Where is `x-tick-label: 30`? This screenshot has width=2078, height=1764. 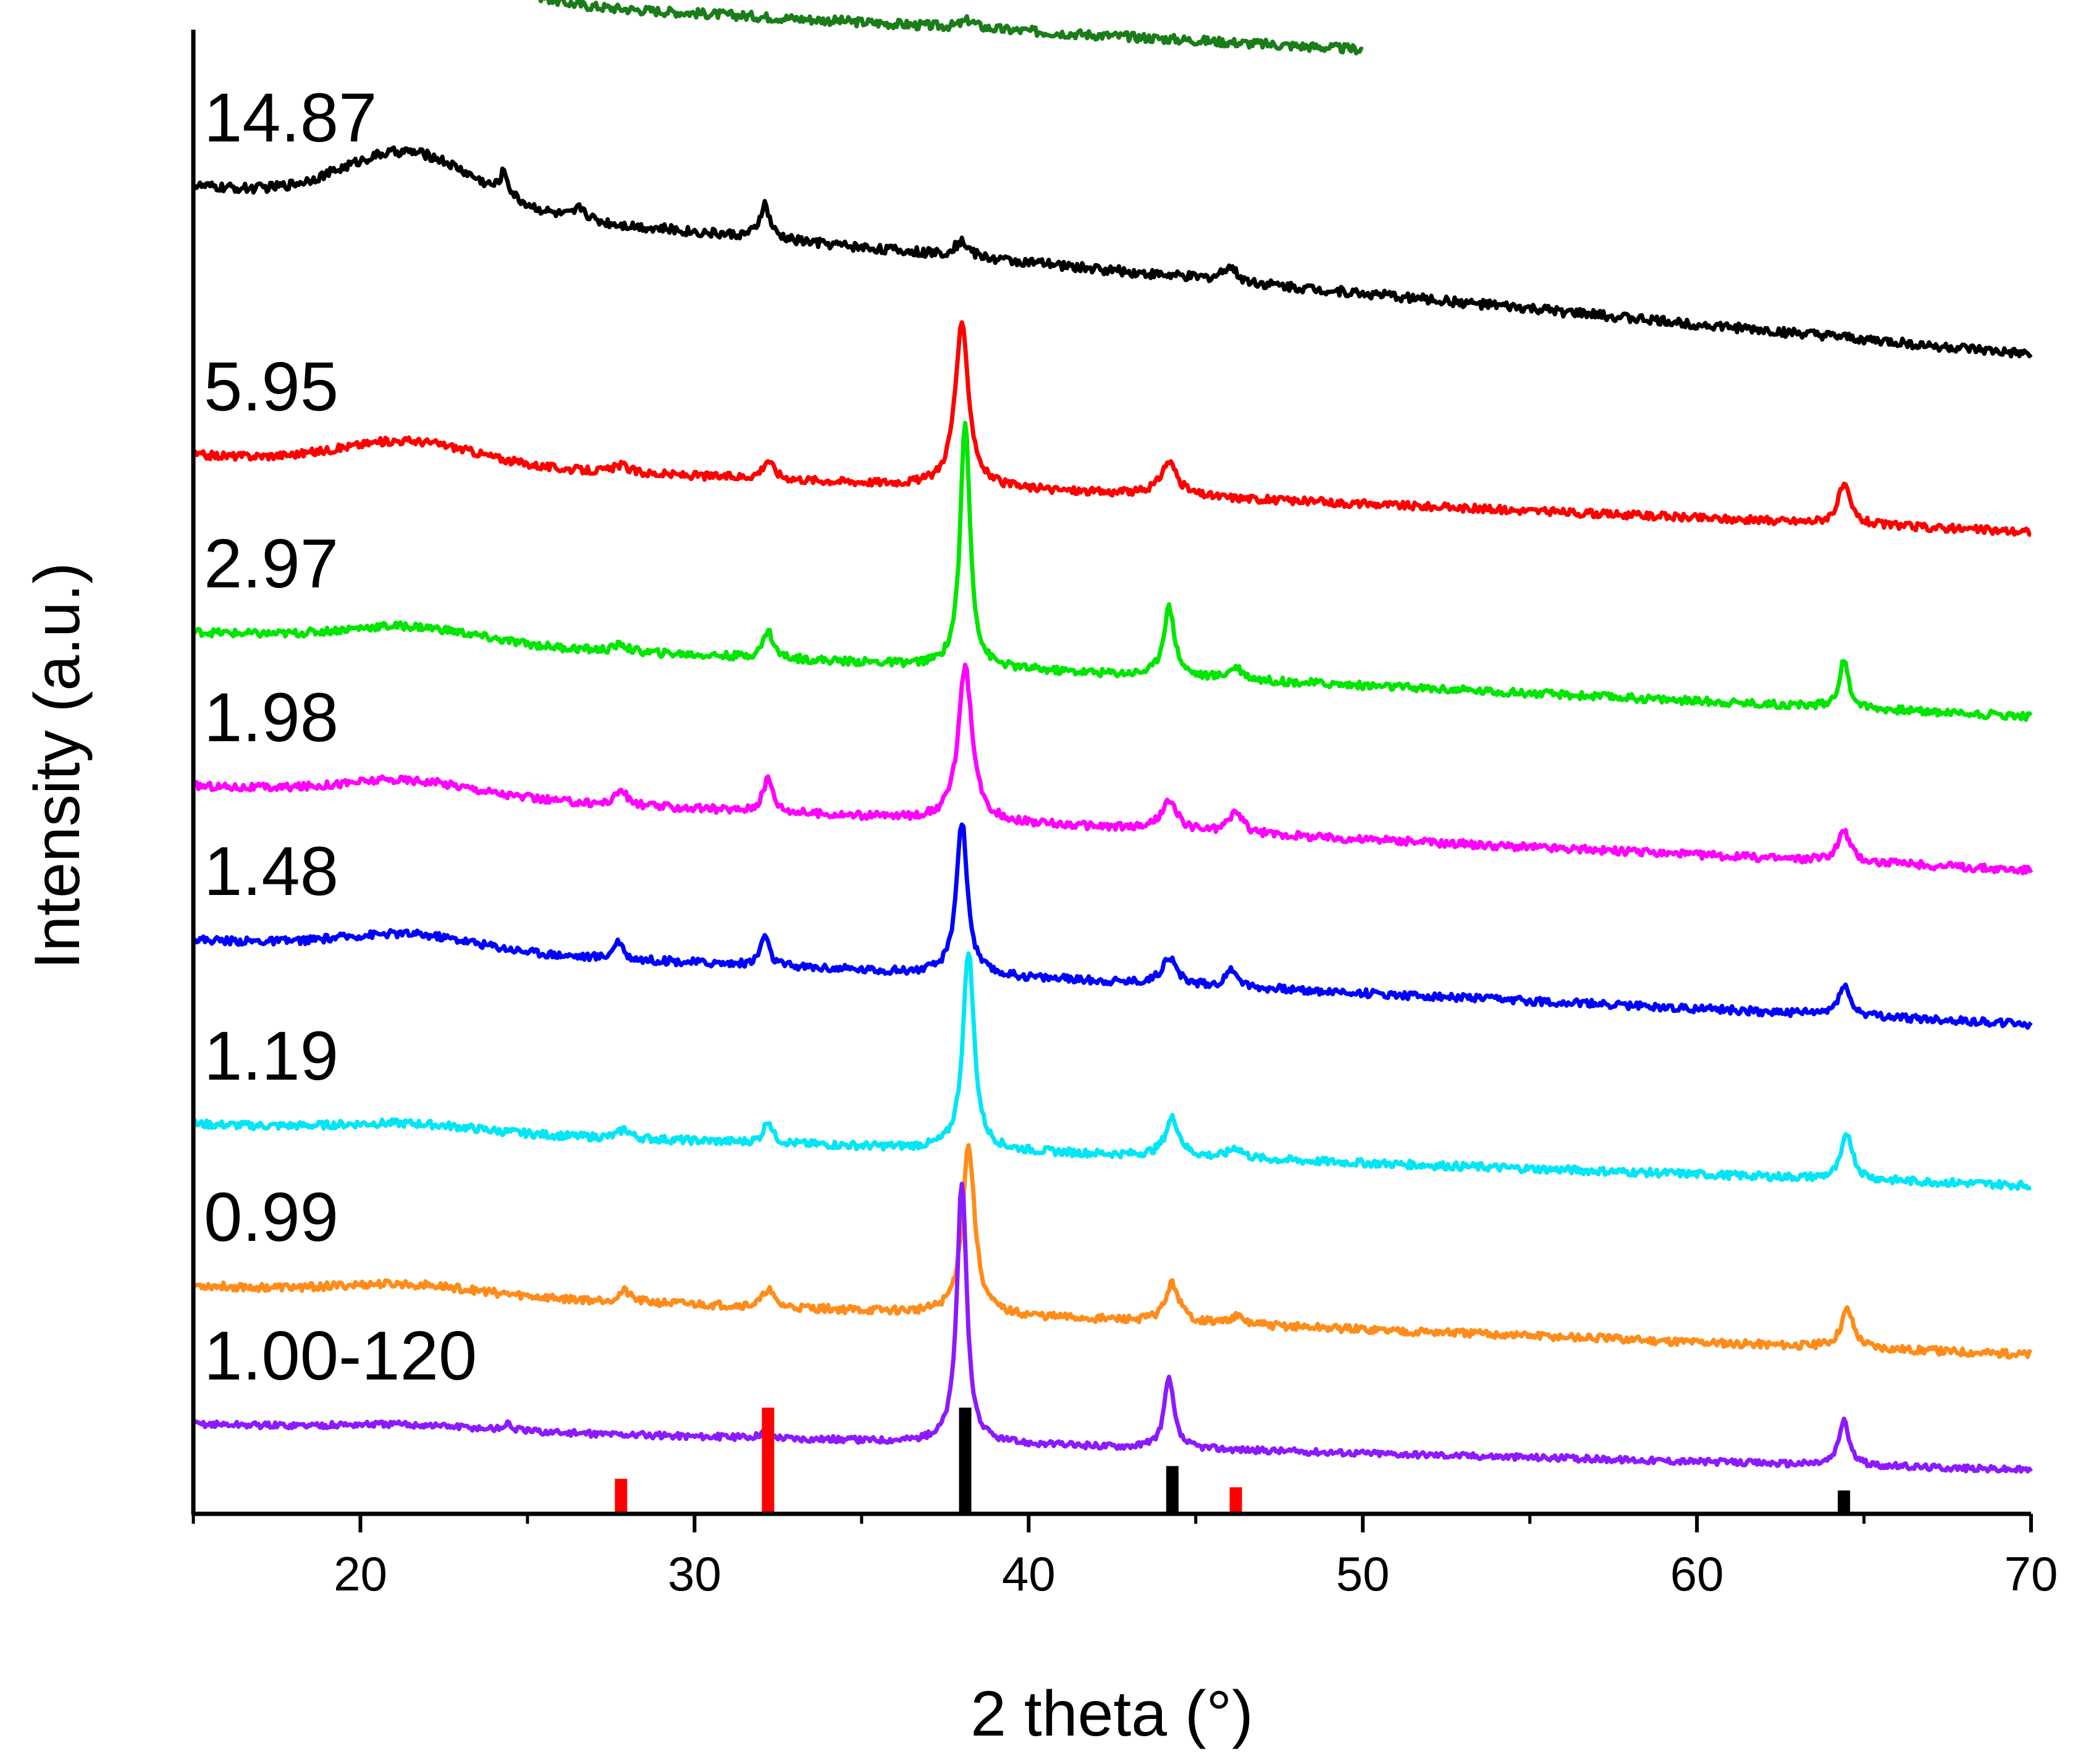
x-tick-label: 30 is located at coordinates (695, 1574).